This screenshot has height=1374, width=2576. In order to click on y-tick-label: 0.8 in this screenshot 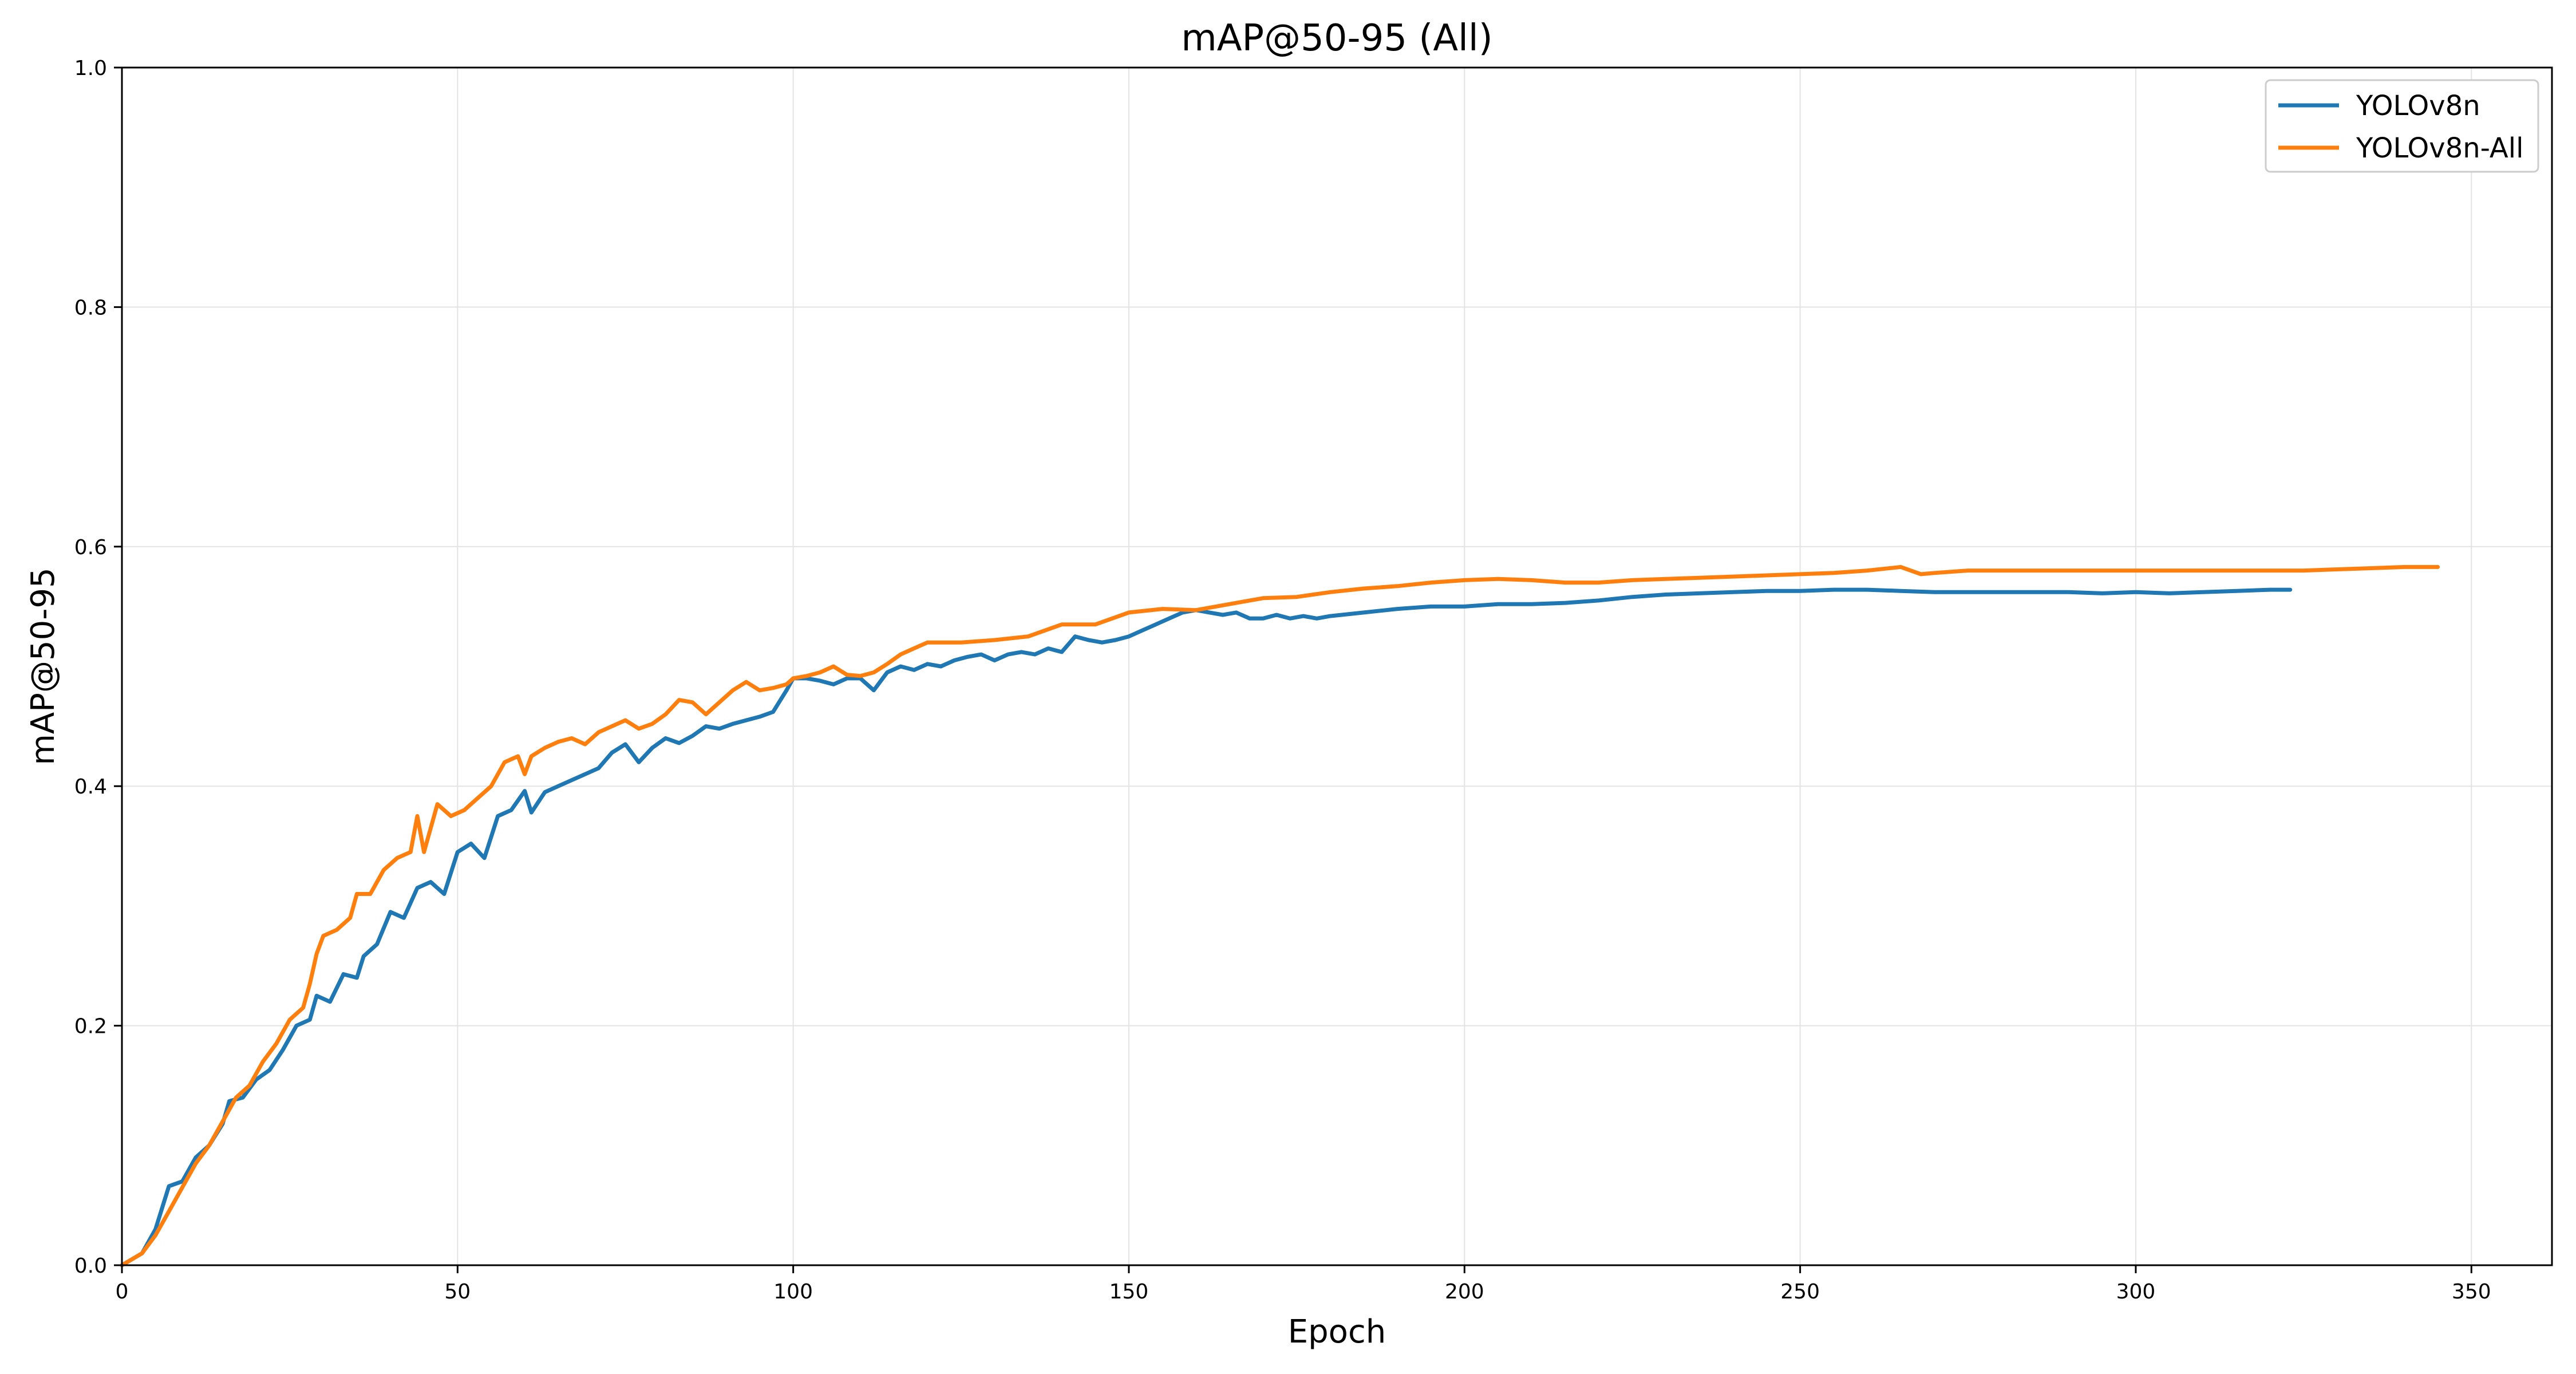, I will do `click(90, 307)`.